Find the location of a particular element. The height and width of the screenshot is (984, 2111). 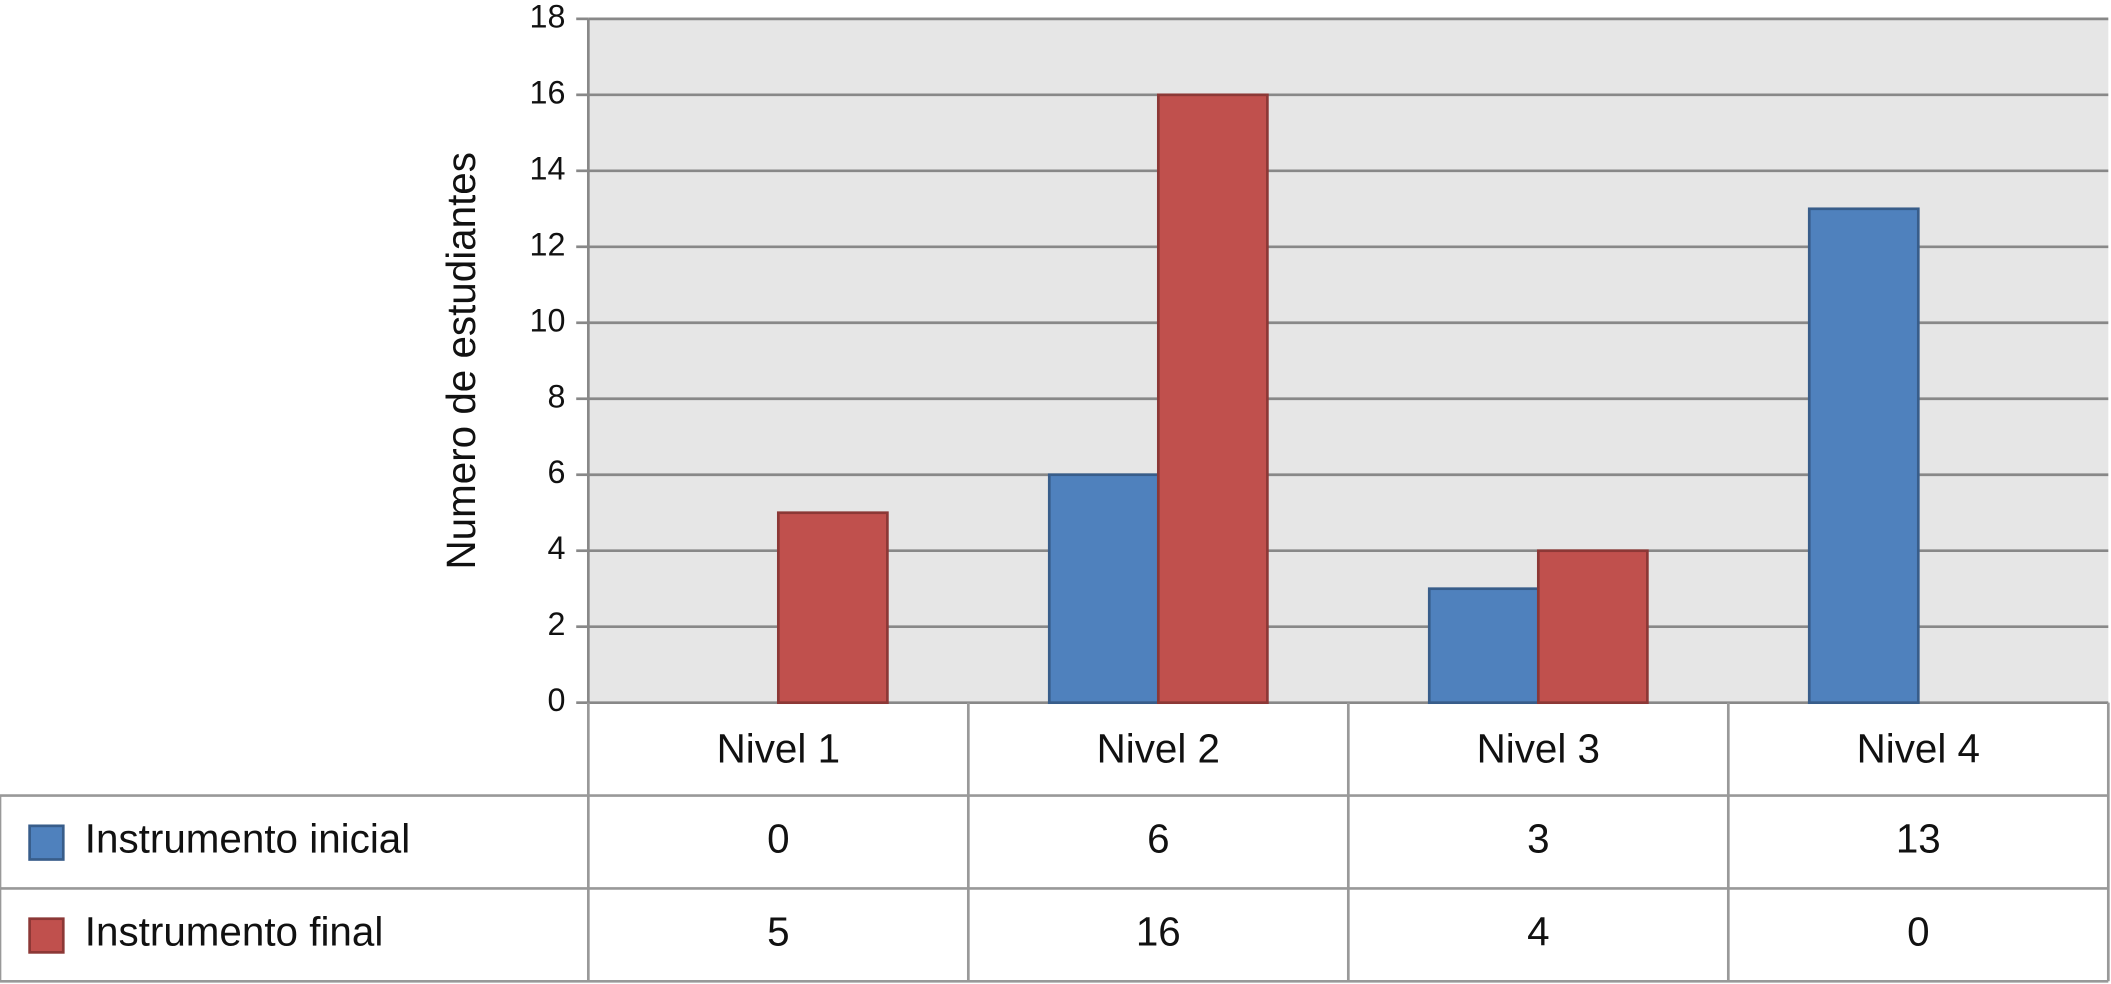

legend-label: Instrumento inicial is located at coordinates (247, 839).